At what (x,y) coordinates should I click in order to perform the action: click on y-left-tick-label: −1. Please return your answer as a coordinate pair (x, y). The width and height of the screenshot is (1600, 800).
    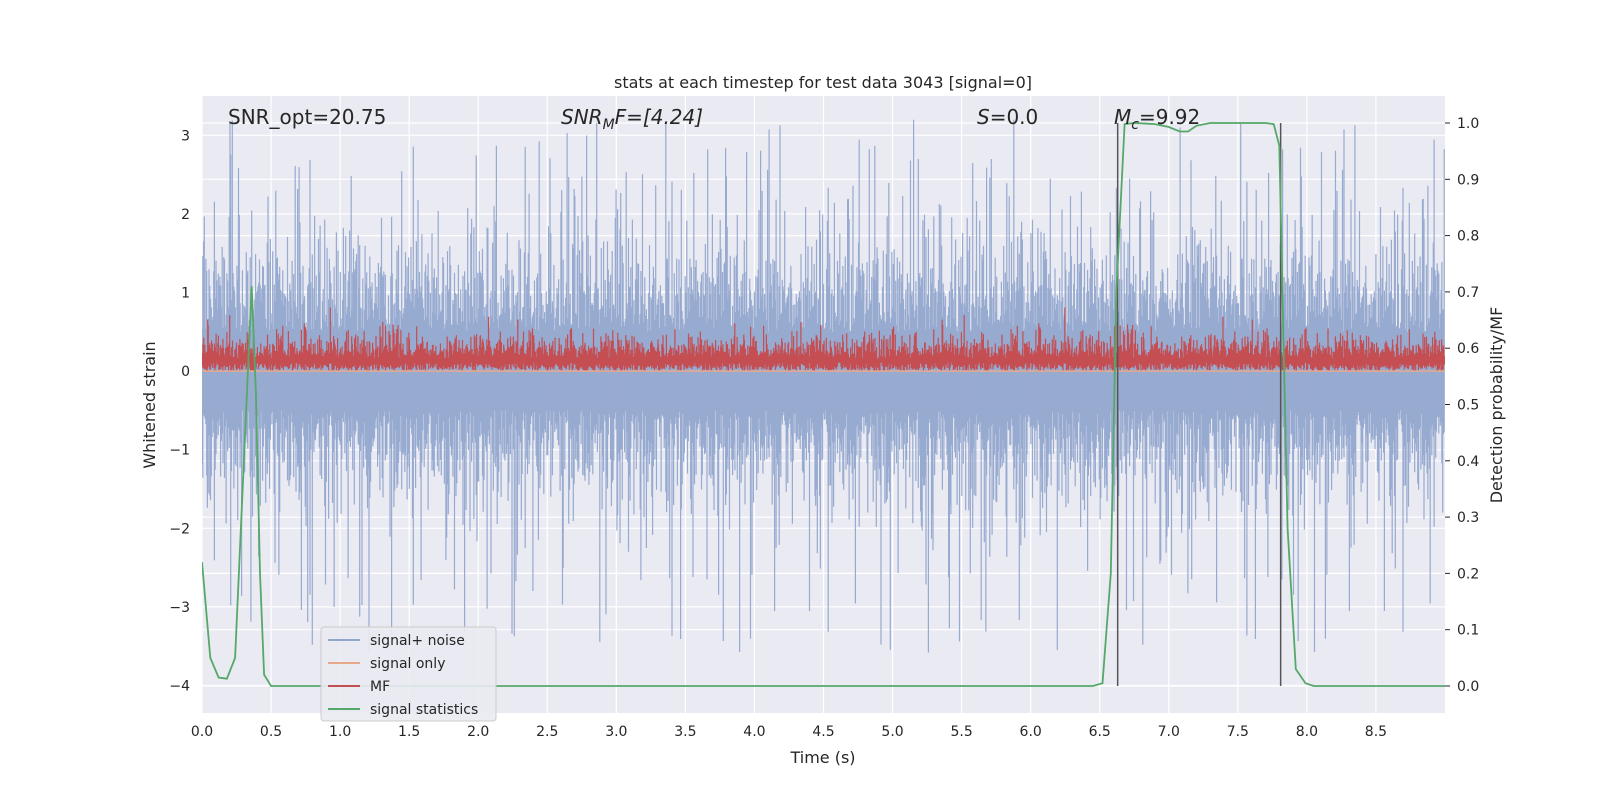
    Looking at the image, I should click on (179, 451).